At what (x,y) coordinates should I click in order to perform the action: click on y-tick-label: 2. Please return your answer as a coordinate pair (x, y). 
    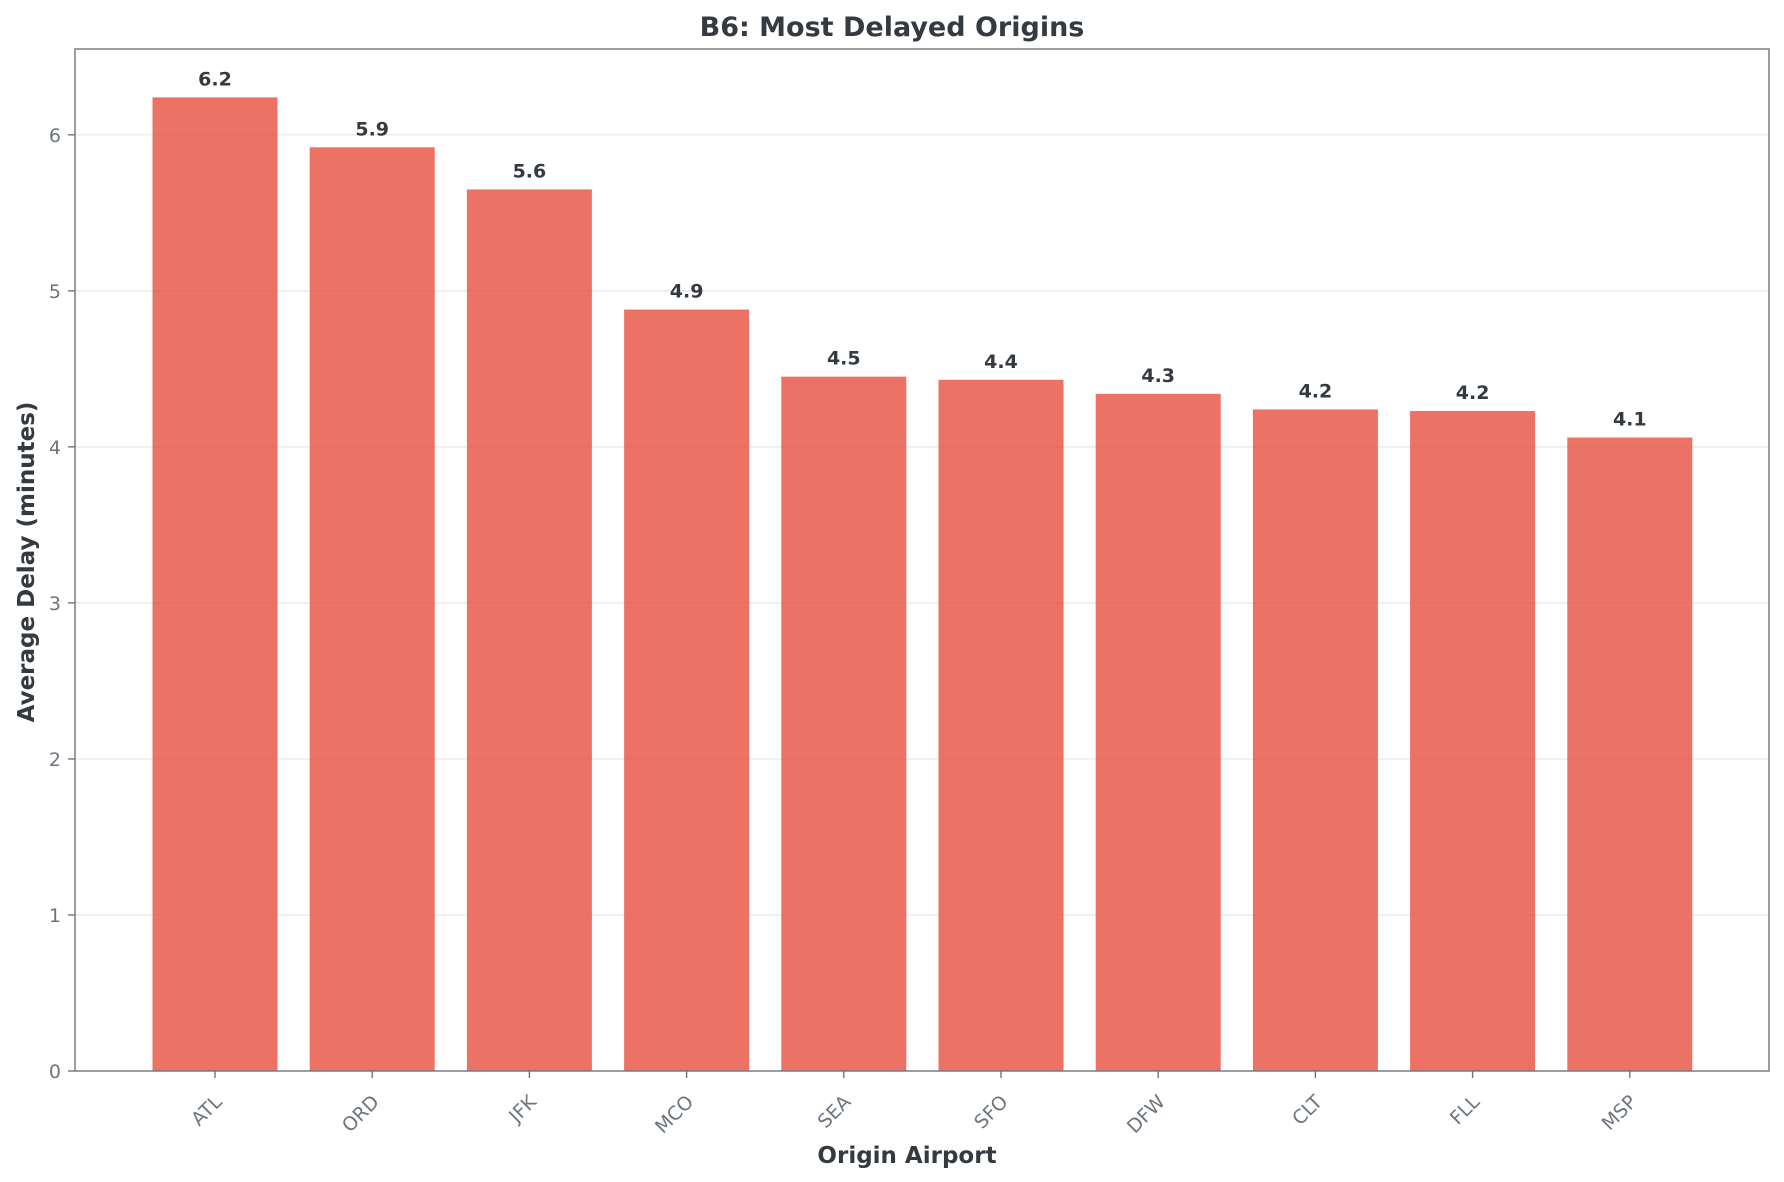
    Looking at the image, I should click on (55, 760).